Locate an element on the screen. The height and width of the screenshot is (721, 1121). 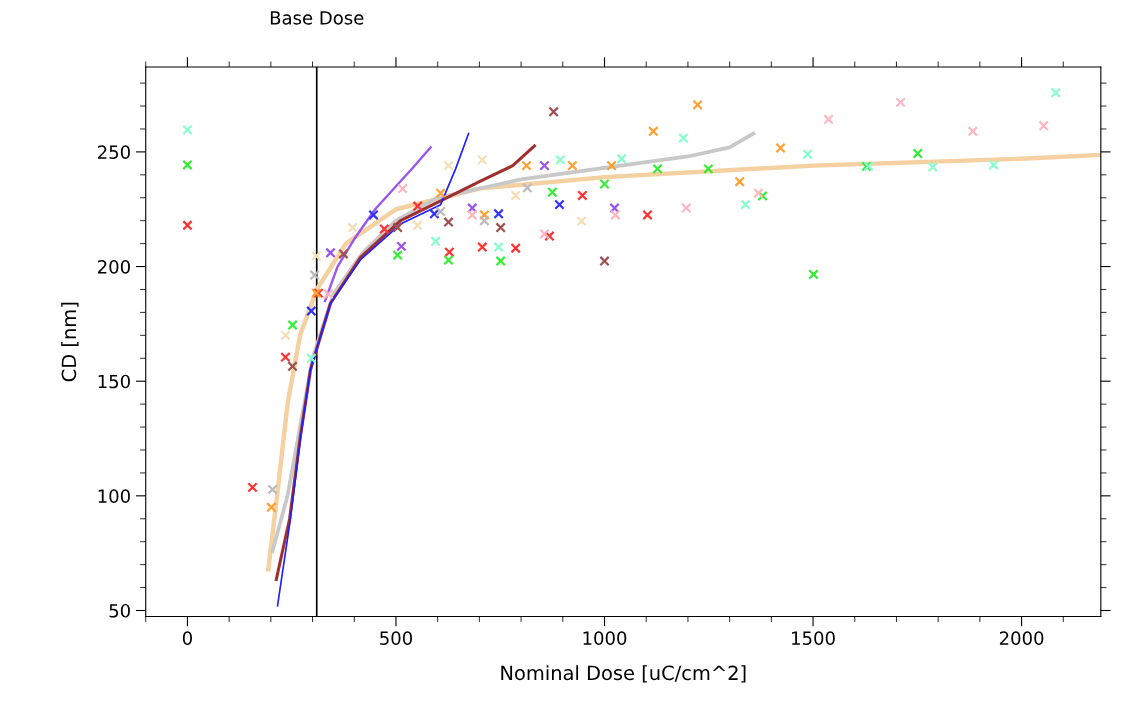
y-tick-label: 200 is located at coordinates (114, 267).